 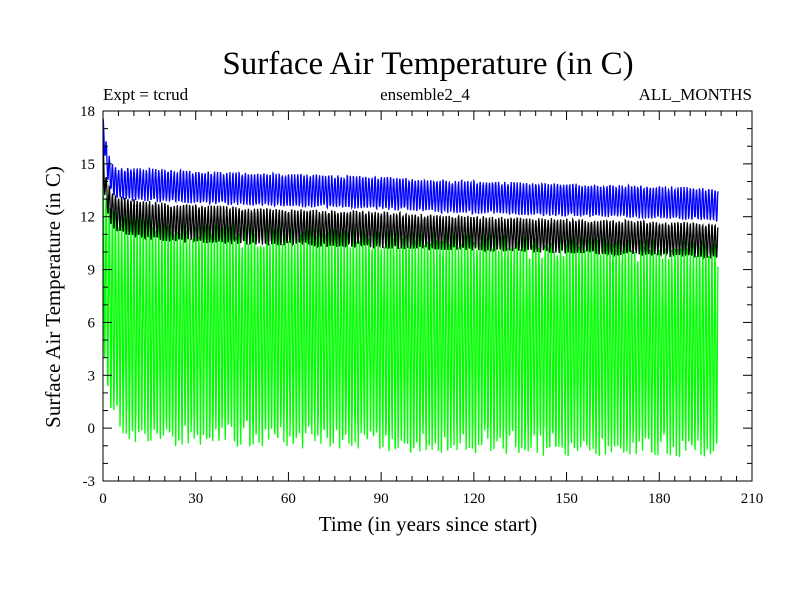 What do you see at coordinates (92, 323) in the screenshot?
I see `y-tick-label: 6` at bounding box center [92, 323].